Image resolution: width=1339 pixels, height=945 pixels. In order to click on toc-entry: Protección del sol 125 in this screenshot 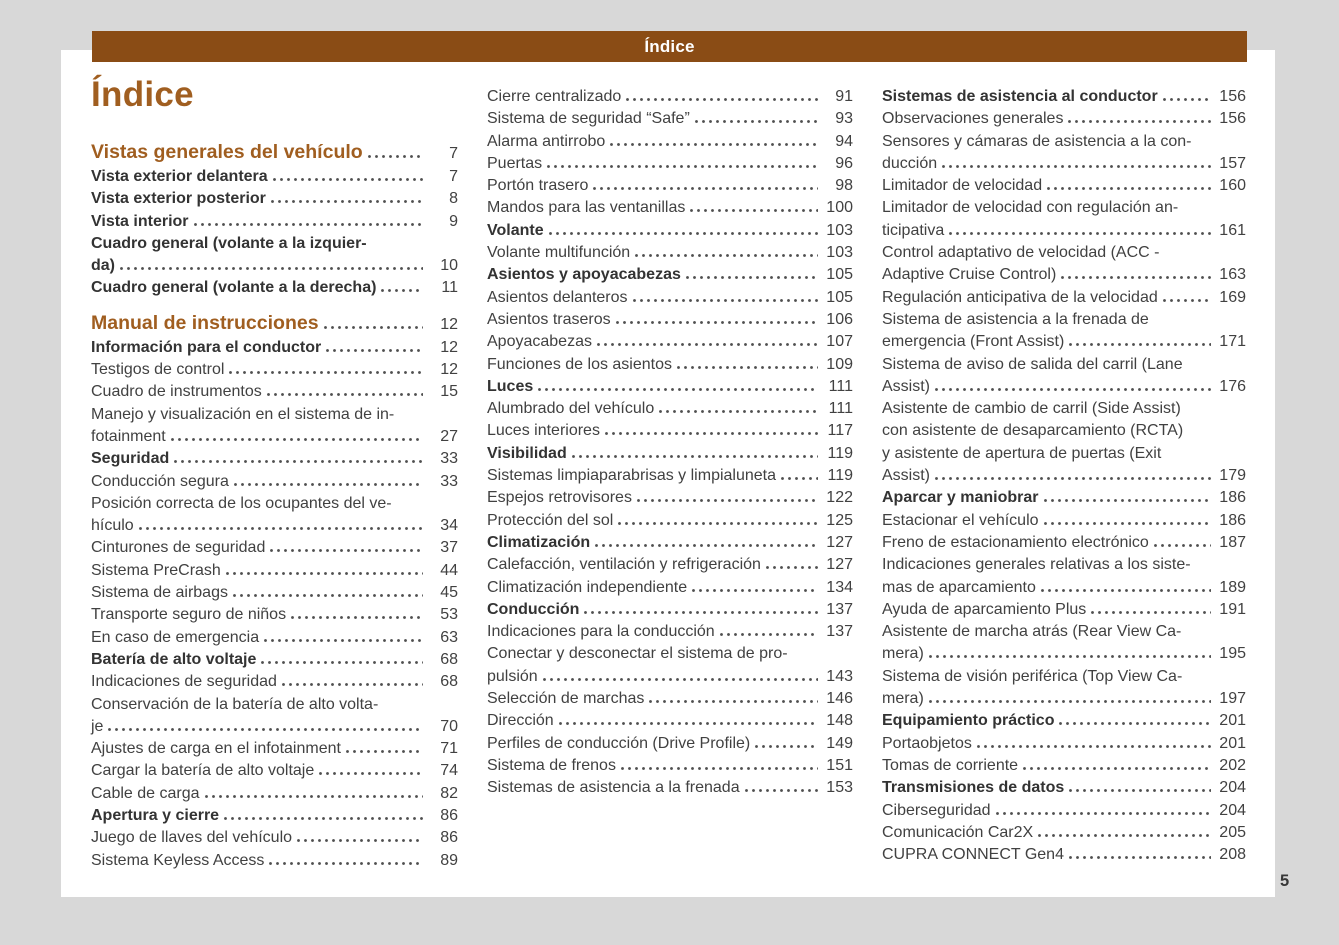, I will do `click(670, 521)`.